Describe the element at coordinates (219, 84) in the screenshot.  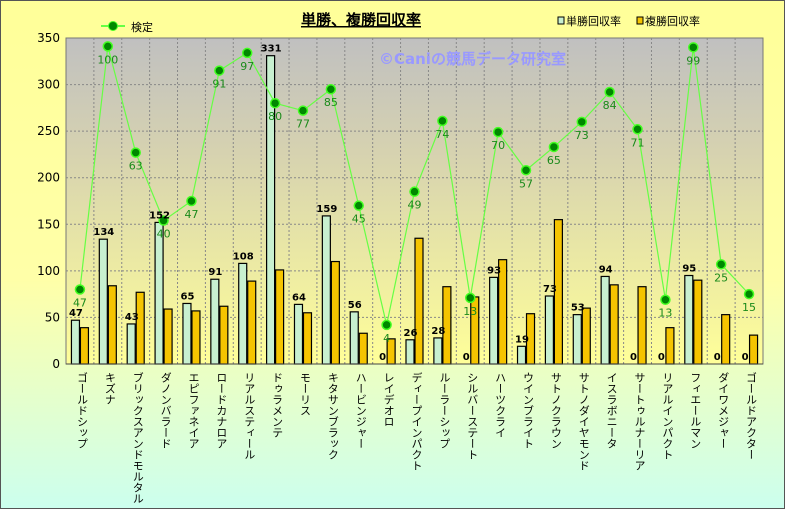
I see `data-label-kentei: 91` at that location.